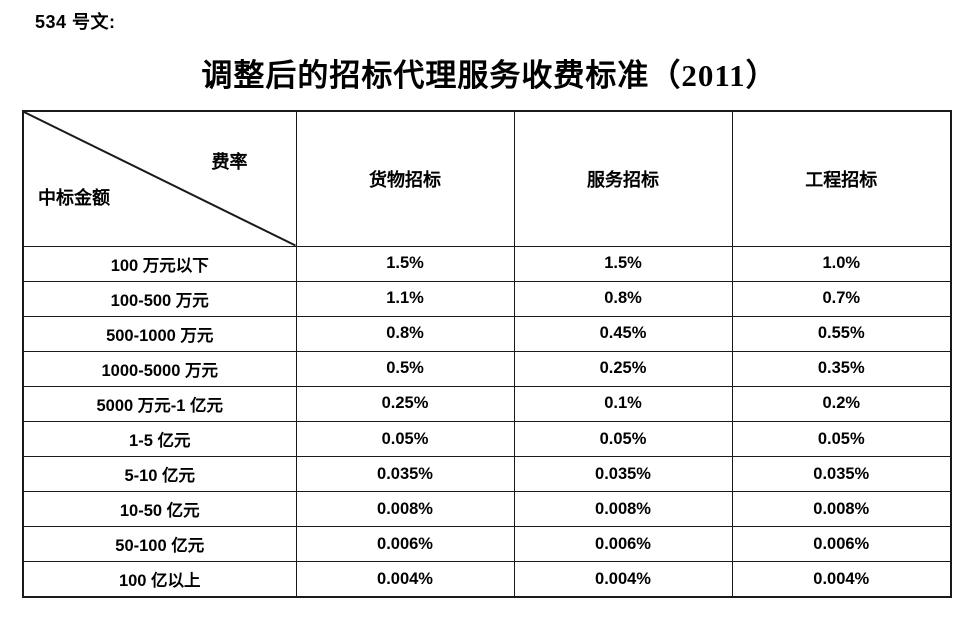  I want to click on rate-cell: 0.35%, so click(841, 368).